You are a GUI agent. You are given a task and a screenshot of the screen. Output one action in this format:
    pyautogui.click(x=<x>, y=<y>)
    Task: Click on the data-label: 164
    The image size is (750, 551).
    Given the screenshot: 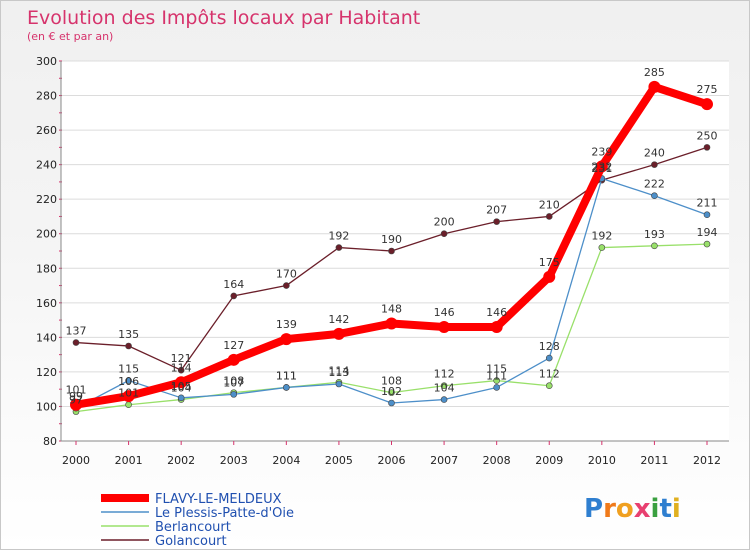 What is the action you would take?
    pyautogui.click(x=233, y=284)
    